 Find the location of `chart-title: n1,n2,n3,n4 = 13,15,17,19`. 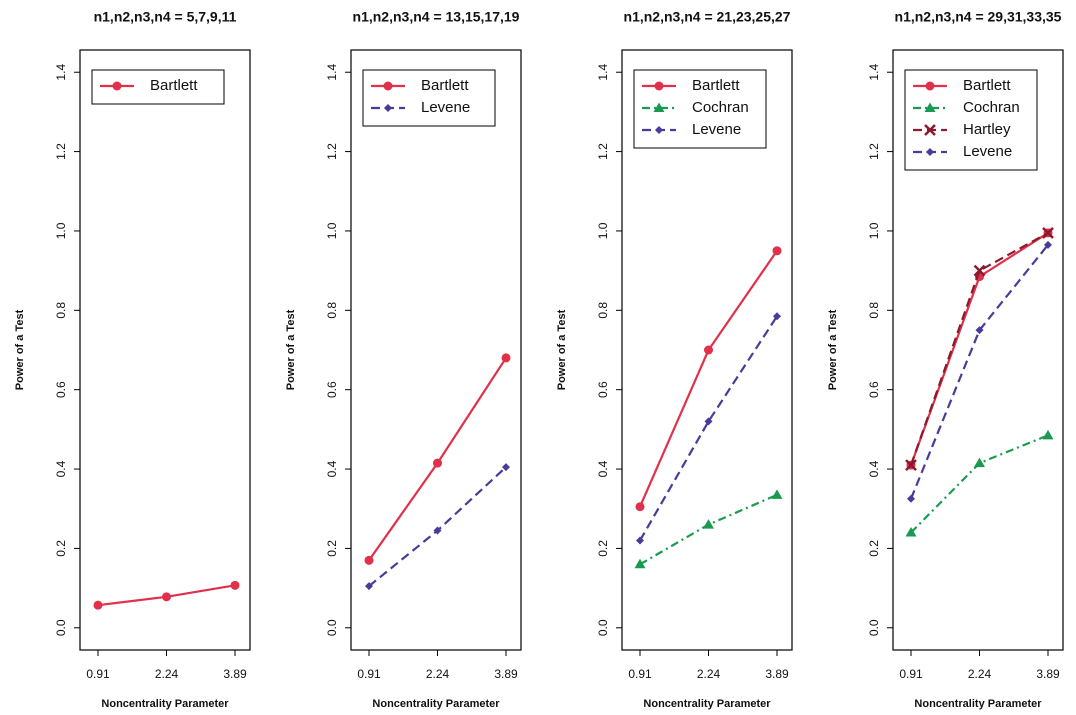

chart-title: n1,n2,n3,n4 = 13,15,17,19 is located at coordinates (436, 17).